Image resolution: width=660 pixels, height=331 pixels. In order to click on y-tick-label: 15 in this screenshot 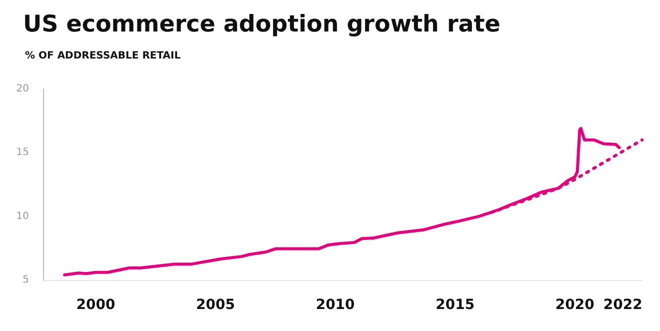, I will do `click(22, 152)`.